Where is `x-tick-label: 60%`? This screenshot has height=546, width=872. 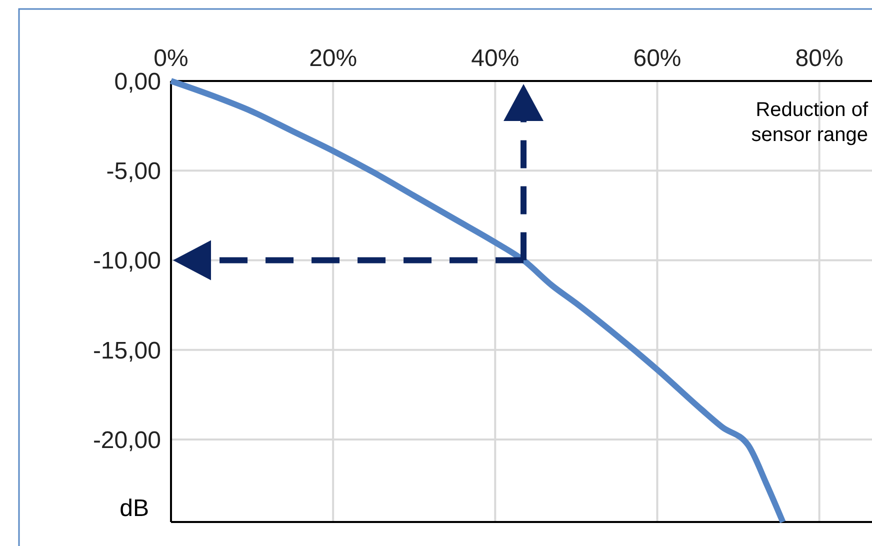 x-tick-label: 60% is located at coordinates (657, 58).